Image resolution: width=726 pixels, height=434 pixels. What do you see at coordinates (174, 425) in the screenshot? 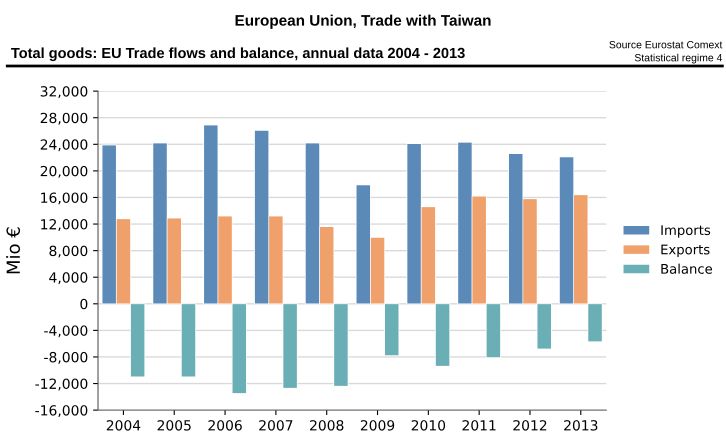
I see `x-tick-label: 2005` at bounding box center [174, 425].